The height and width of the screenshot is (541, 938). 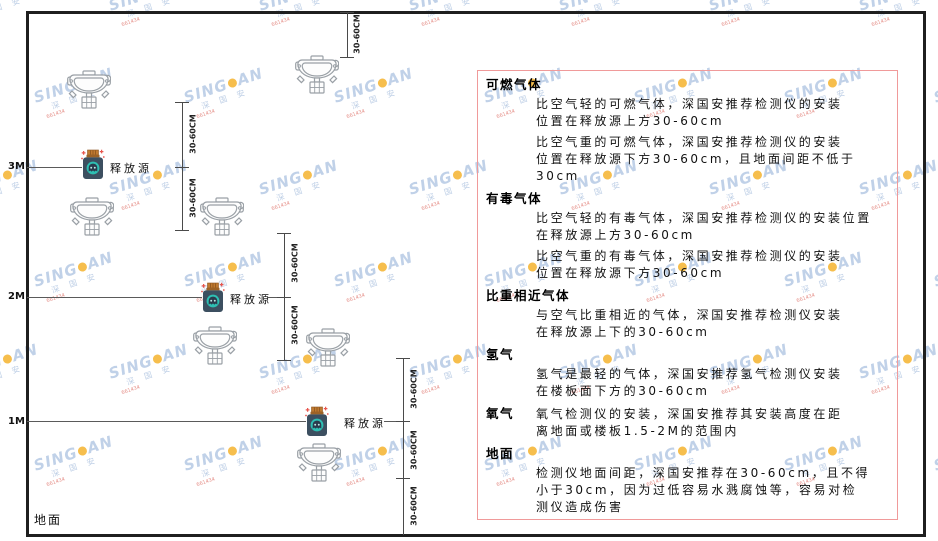 I want to click on connector-2m, so click(x=276, y=297).